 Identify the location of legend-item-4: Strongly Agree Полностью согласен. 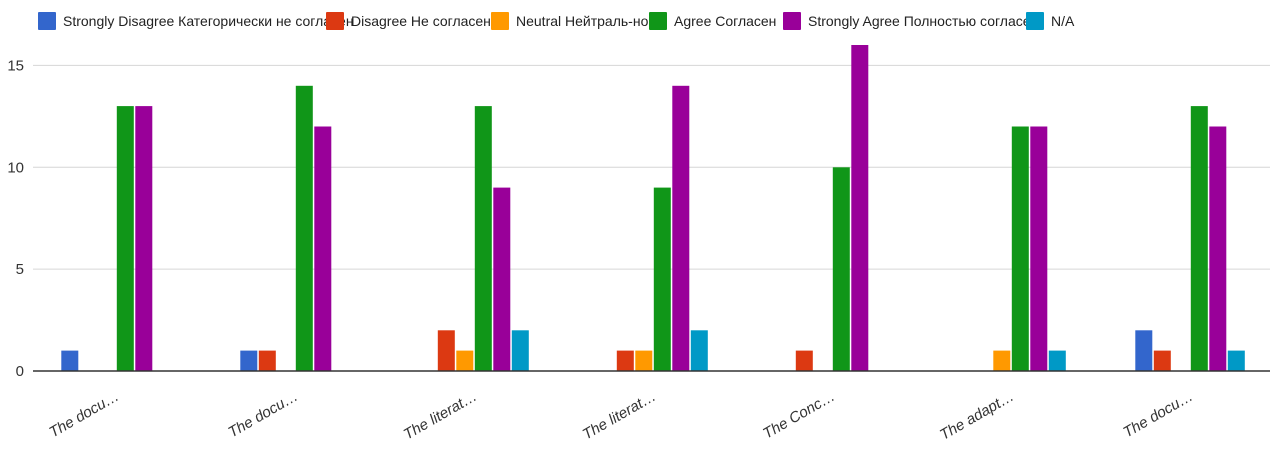
(910, 21).